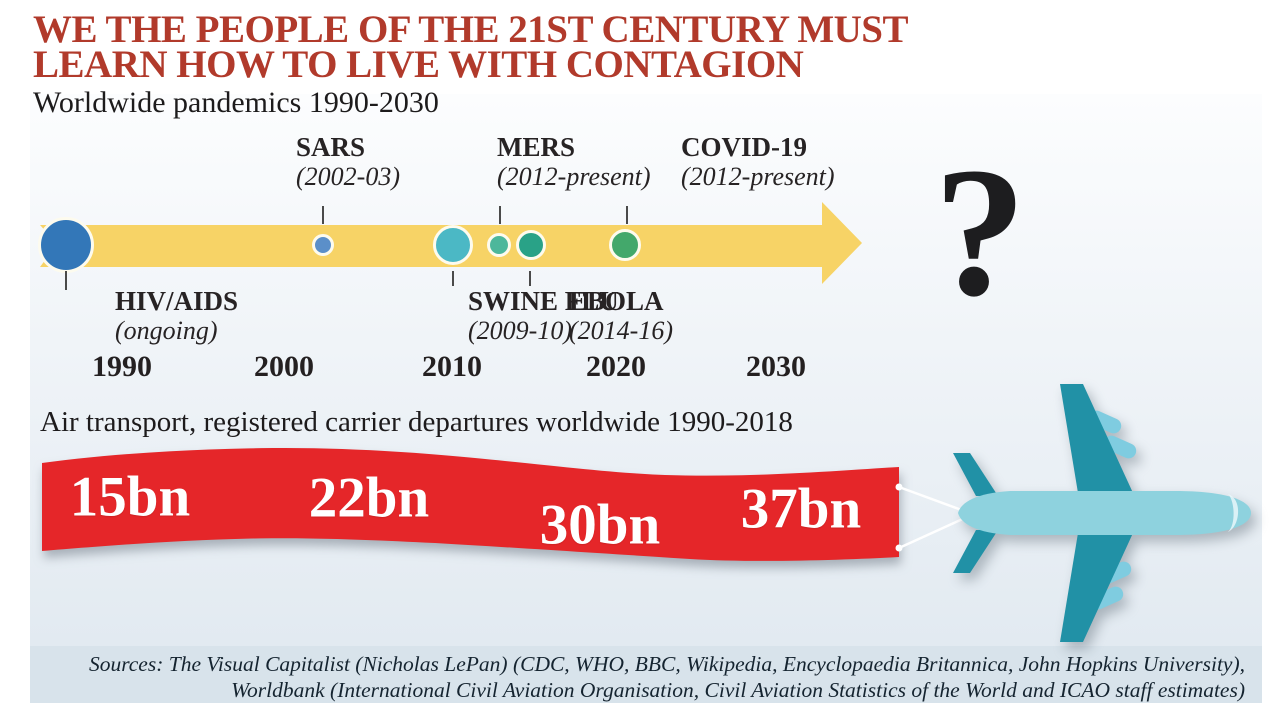  Describe the element at coordinates (530, 278) in the screenshot. I see `tick-ebola` at that location.